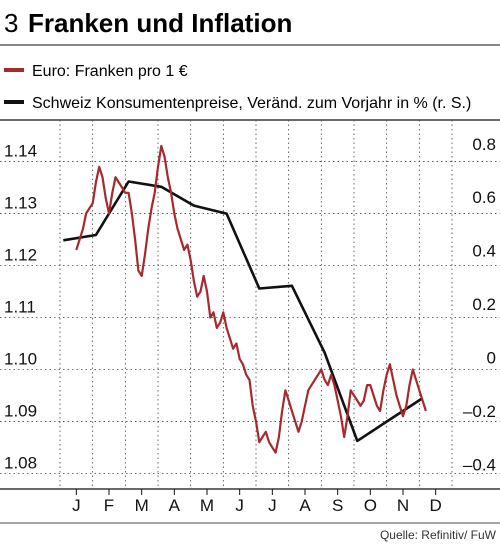 This screenshot has height=545, width=500. What do you see at coordinates (484, 251) in the screenshot?
I see `right-axis-tick-label: 0.4` at bounding box center [484, 251].